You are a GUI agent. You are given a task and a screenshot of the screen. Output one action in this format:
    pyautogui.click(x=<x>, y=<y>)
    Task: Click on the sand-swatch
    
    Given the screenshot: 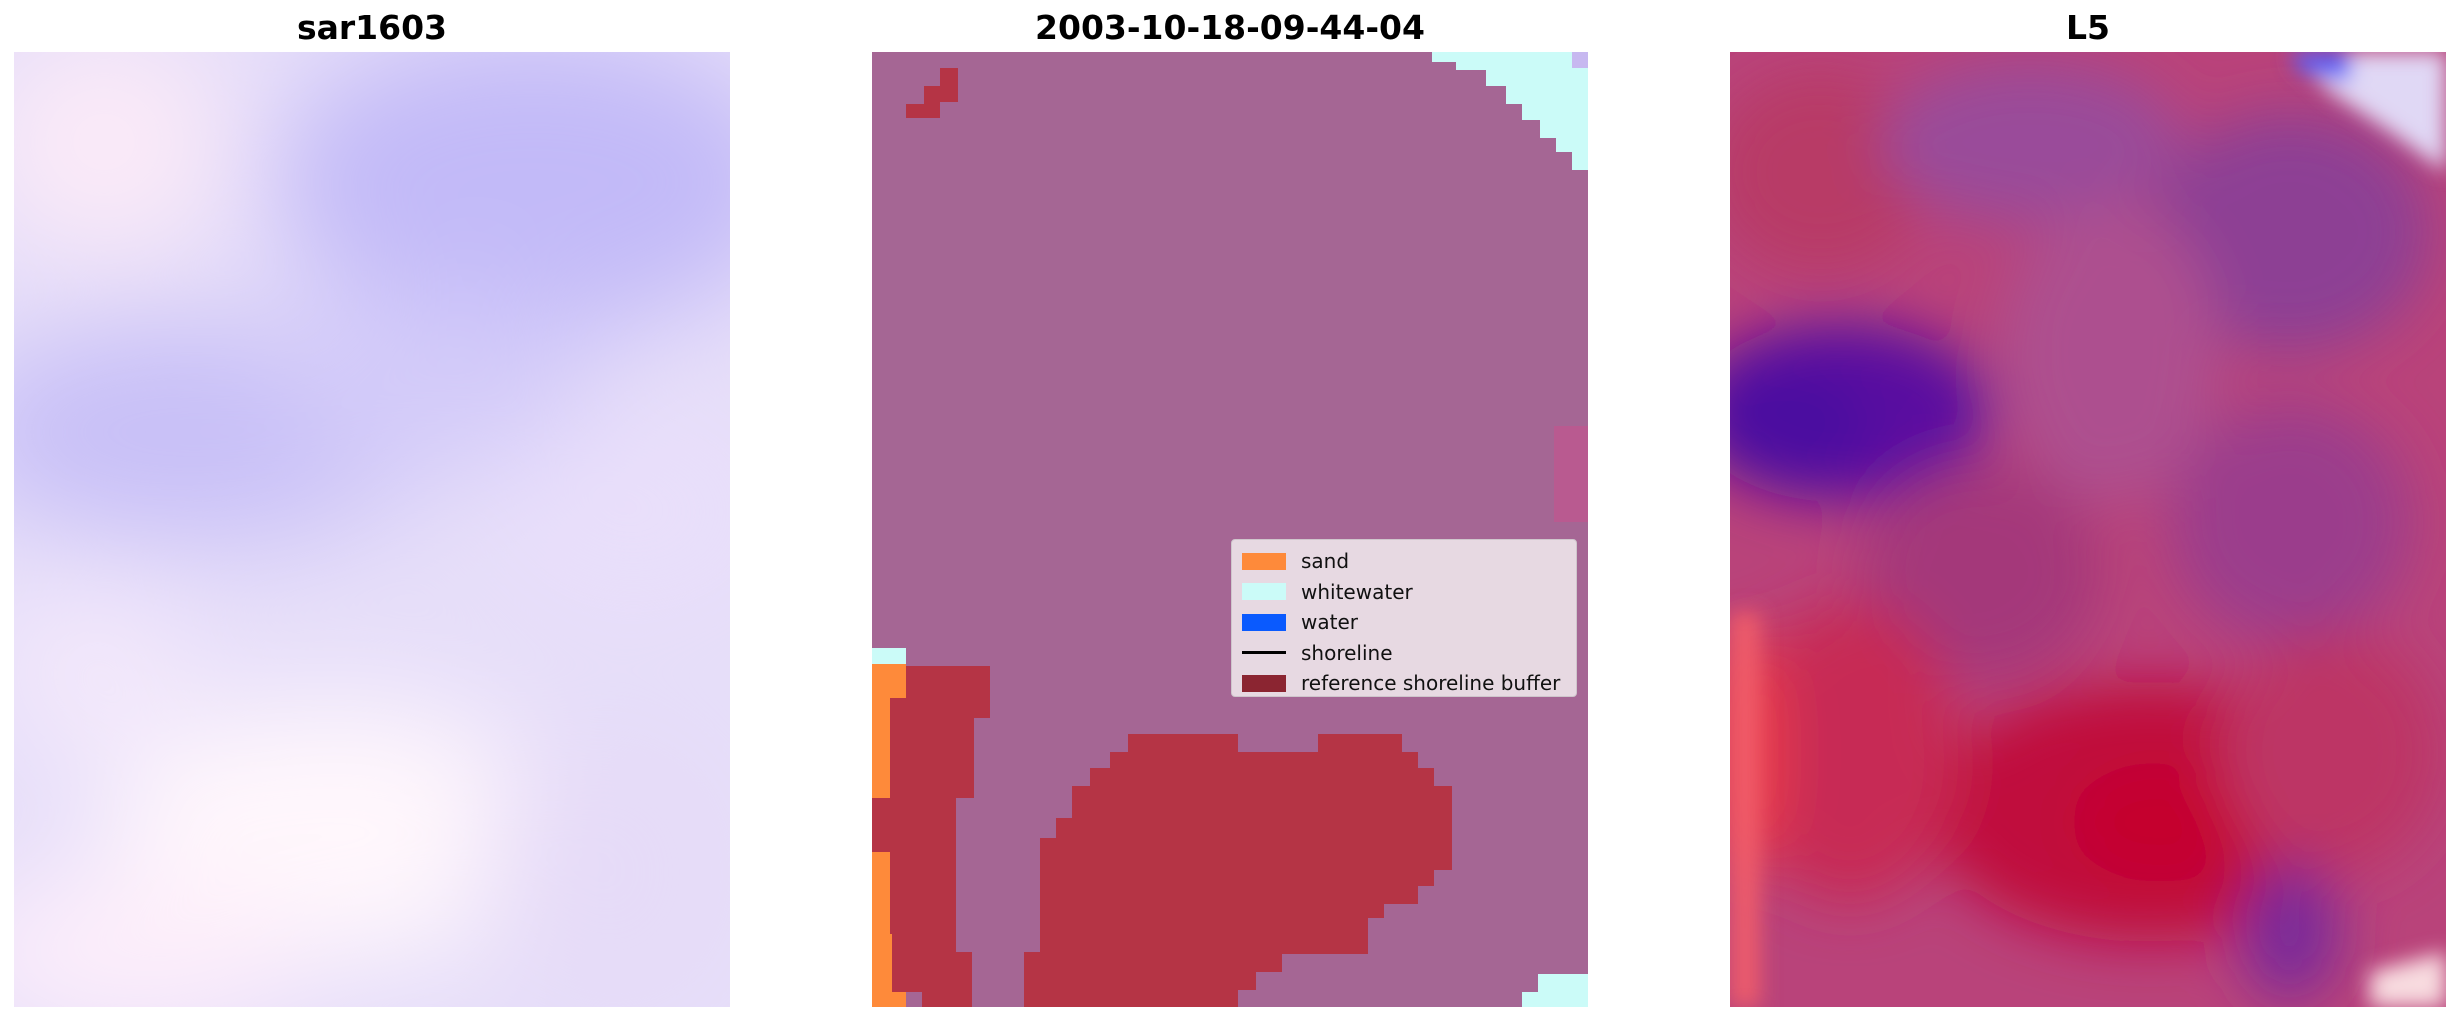 What is the action you would take?
    pyautogui.click(x=1264, y=561)
    